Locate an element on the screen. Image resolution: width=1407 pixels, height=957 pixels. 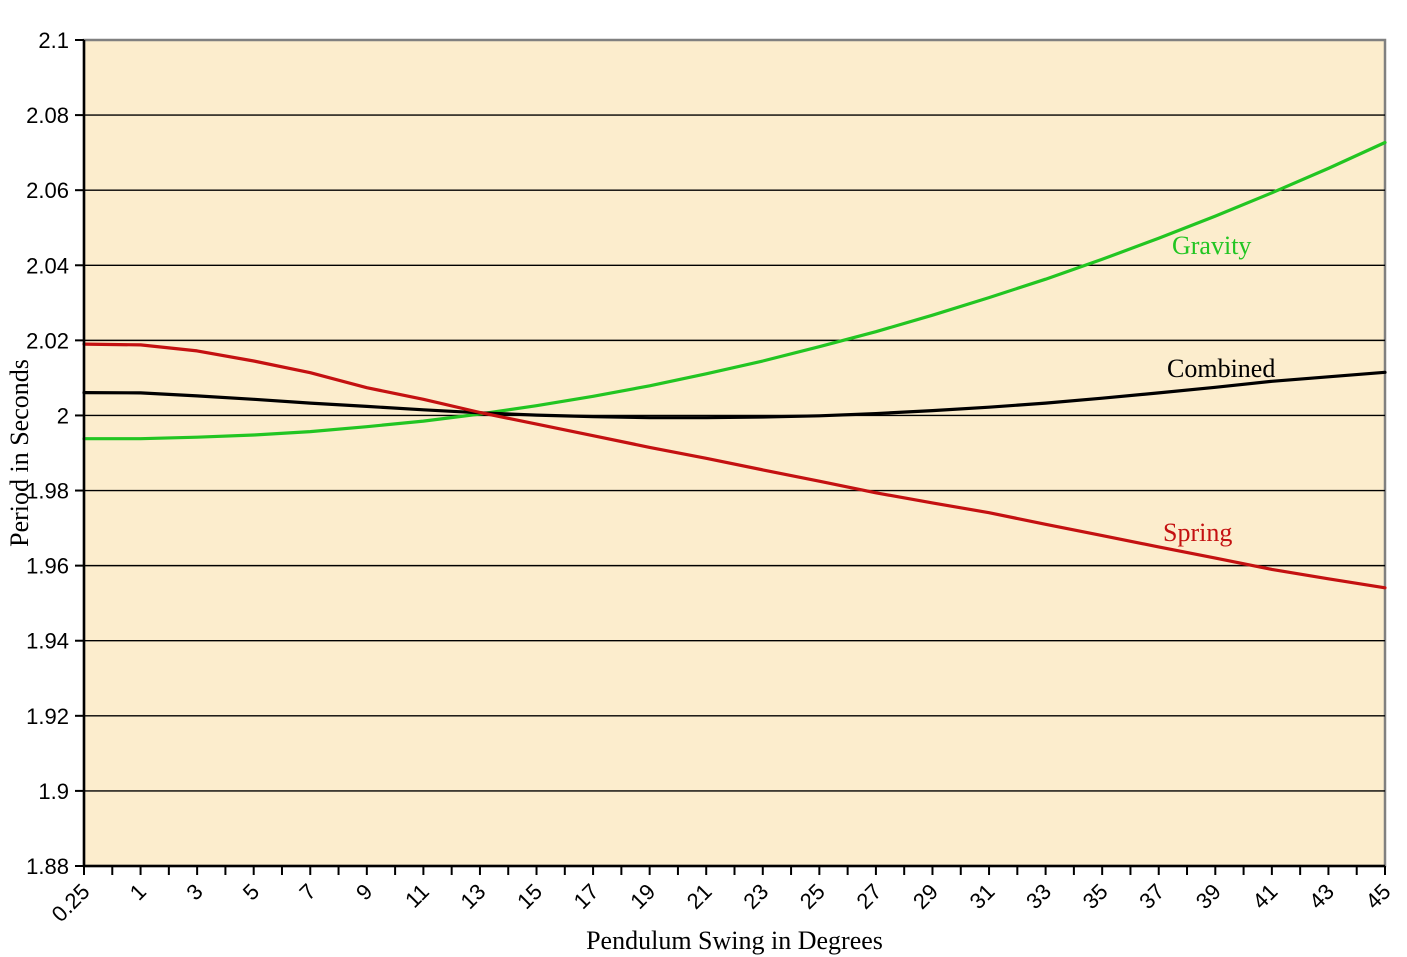
x-tick-label: 23 is located at coordinates (755, 896).